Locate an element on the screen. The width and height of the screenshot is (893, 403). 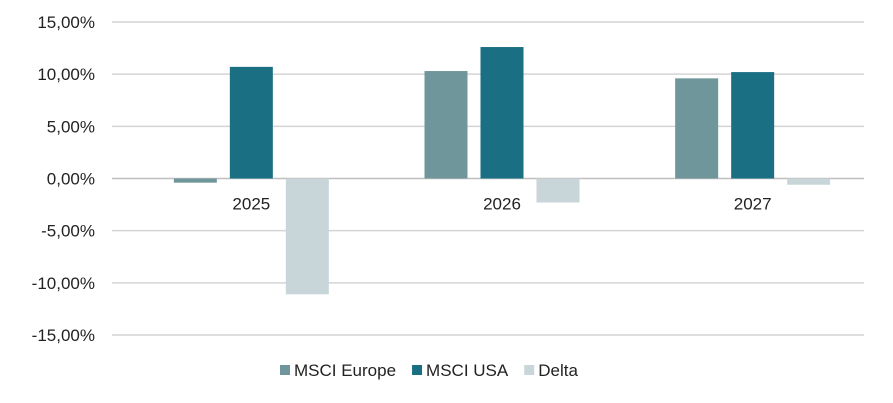
y-tick-label: -15,00% is located at coordinates (63, 335).